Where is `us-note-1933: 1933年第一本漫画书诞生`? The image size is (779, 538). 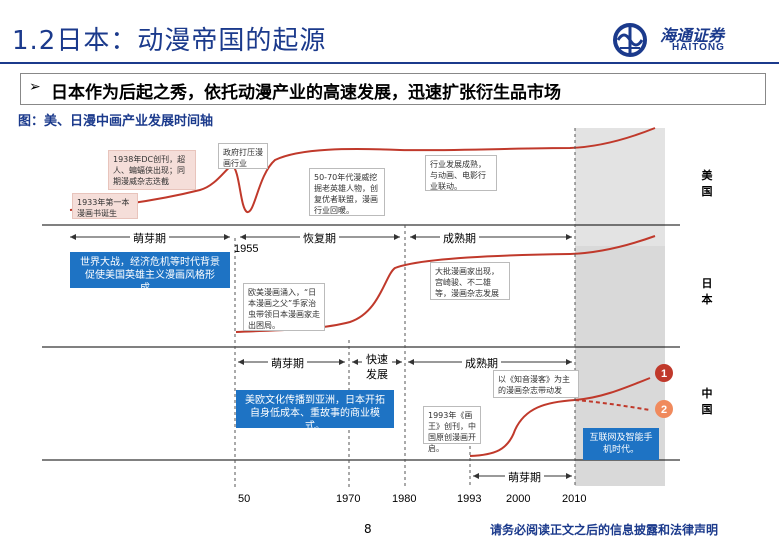 us-note-1933: 1933年第一本漫画书诞生 is located at coordinates (105, 206).